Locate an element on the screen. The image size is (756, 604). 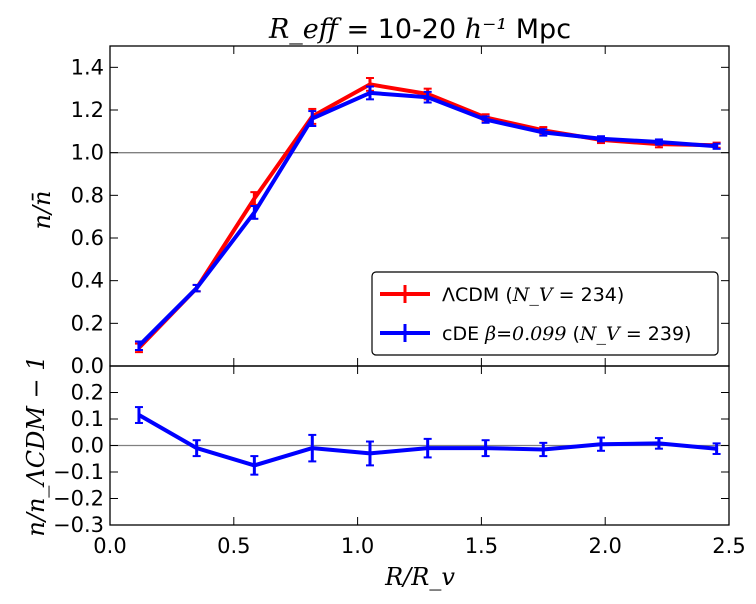
bottom-y-tick-label: 0.0 is located at coordinates (87, 446).